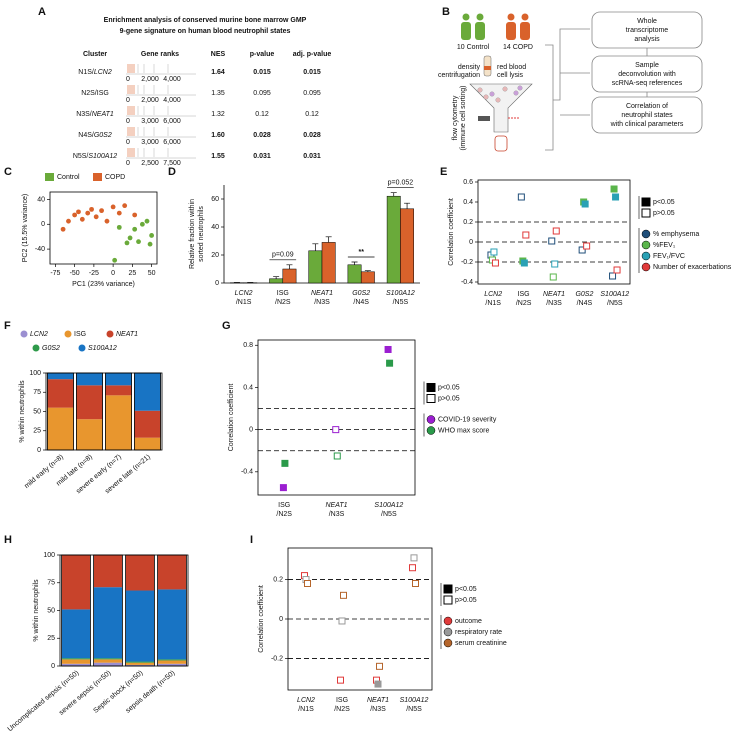 Image resolution: width=748 pixels, height=745 pixels. Describe the element at coordinates (128, 121) in the screenshot. I see `rank-axis-label: 0` at that location.